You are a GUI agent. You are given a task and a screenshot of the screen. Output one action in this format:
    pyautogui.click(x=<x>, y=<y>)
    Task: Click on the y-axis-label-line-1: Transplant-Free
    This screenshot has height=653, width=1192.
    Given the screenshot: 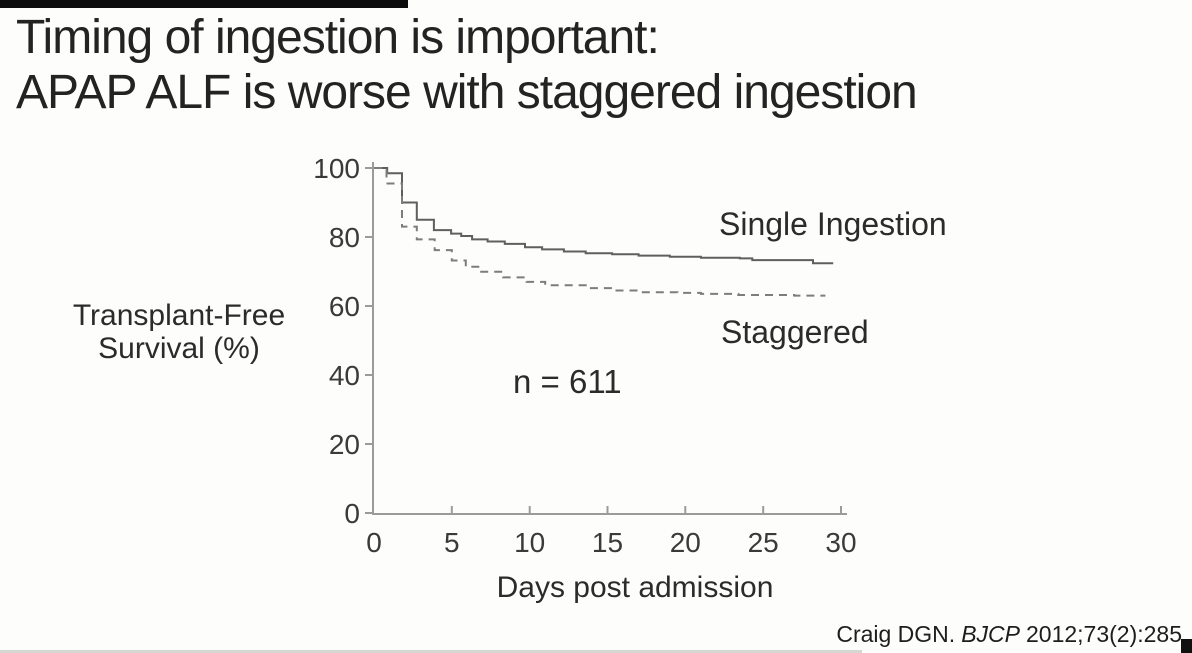 What is the action you would take?
    pyautogui.click(x=179, y=315)
    